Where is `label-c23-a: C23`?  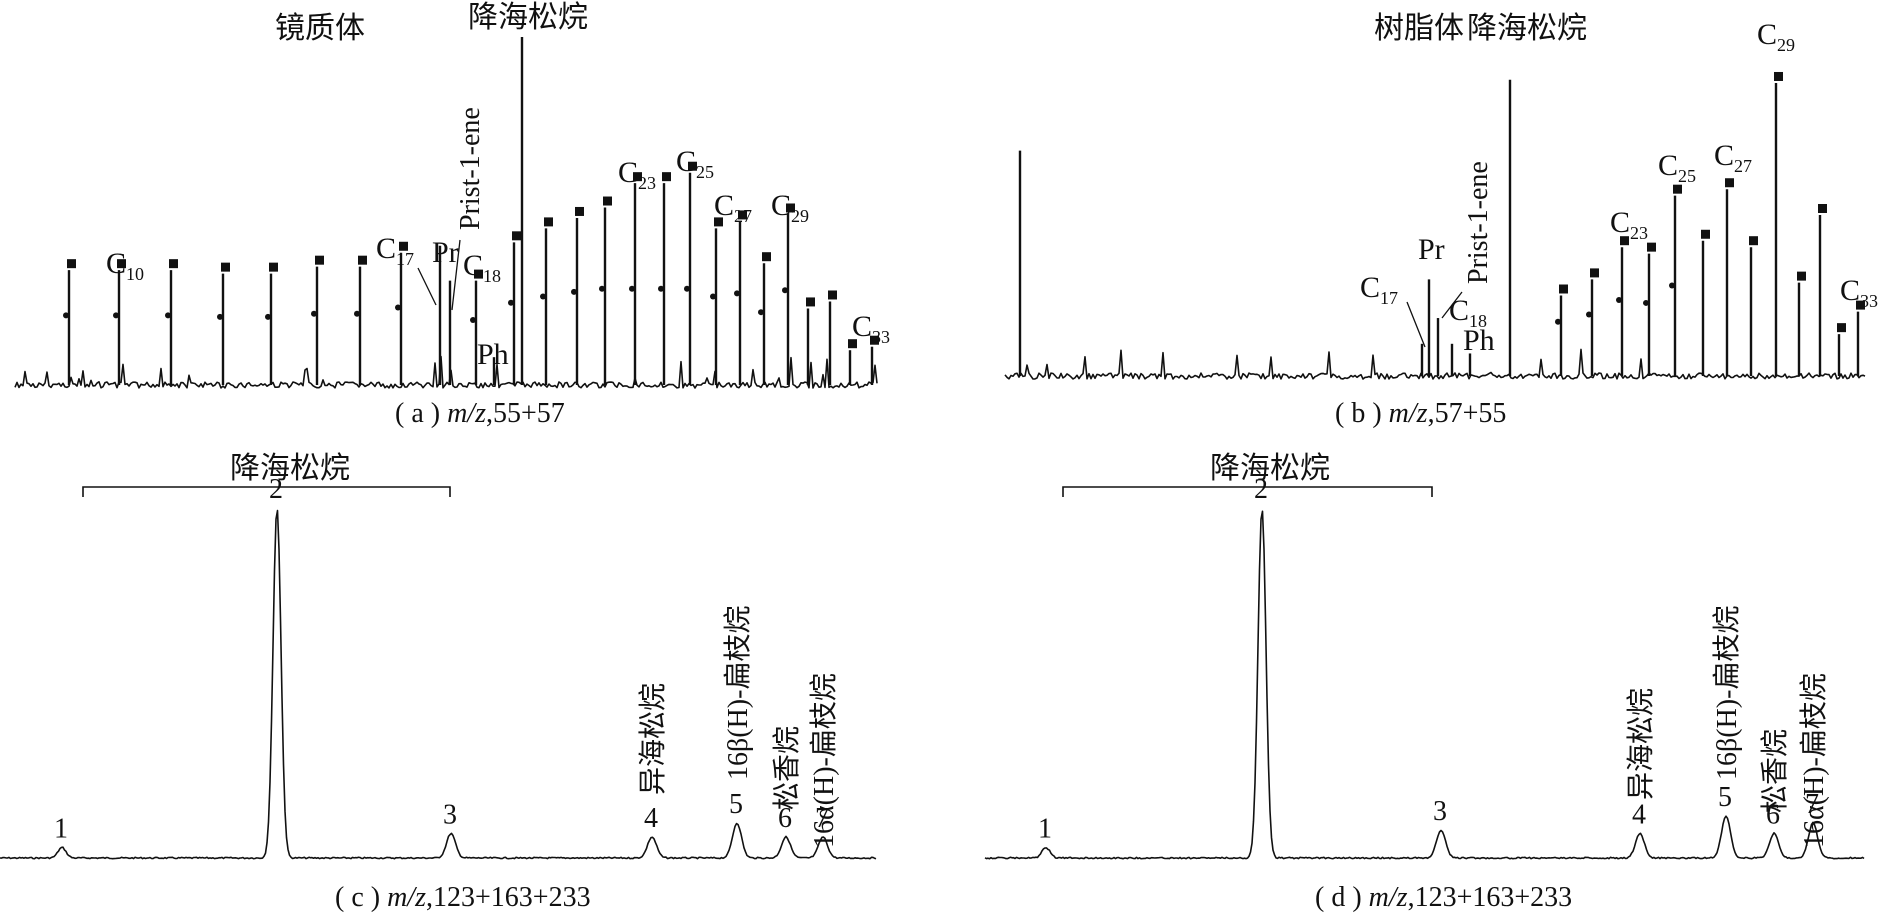 label-c23-a: C23 is located at coordinates (637, 174).